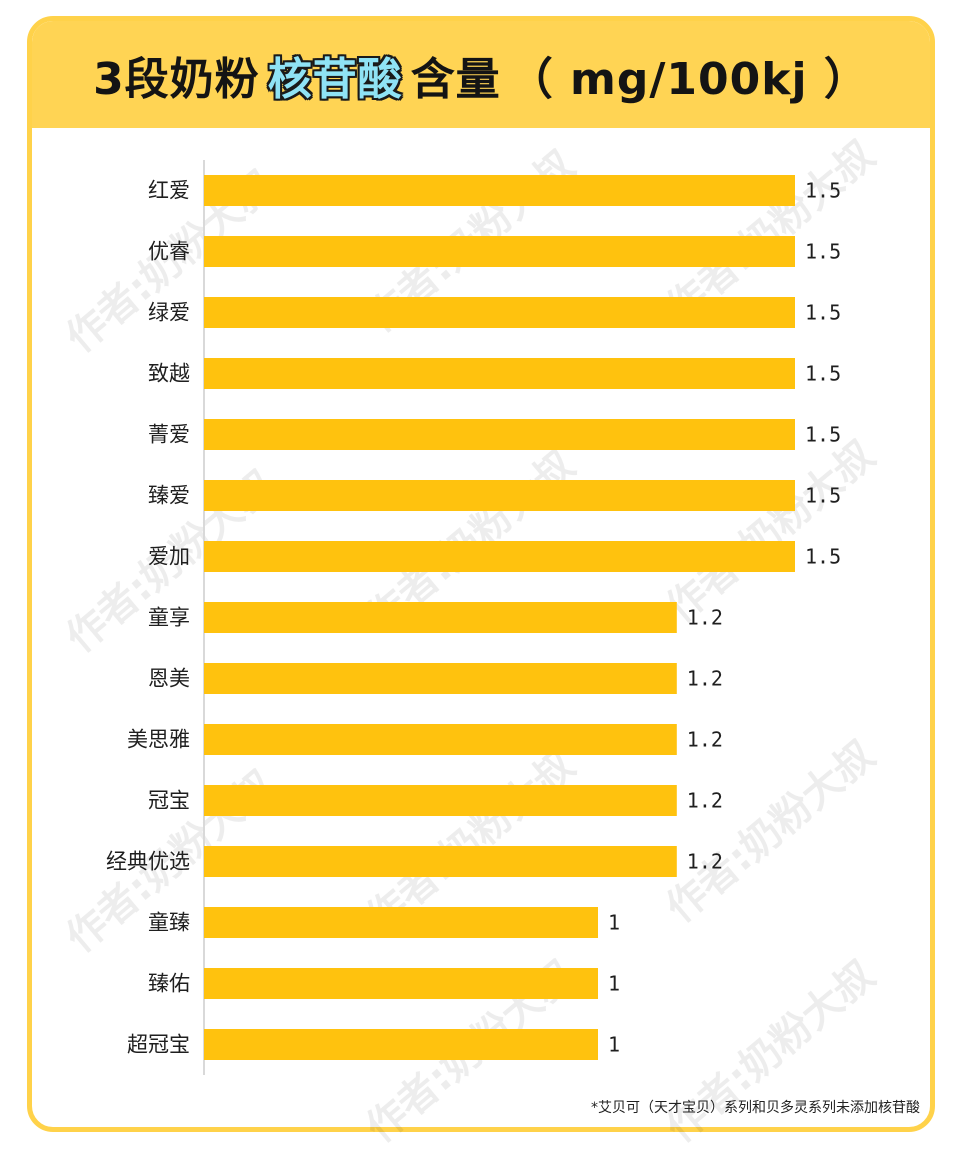  I want to click on category-label: 恩美, so click(169, 679).